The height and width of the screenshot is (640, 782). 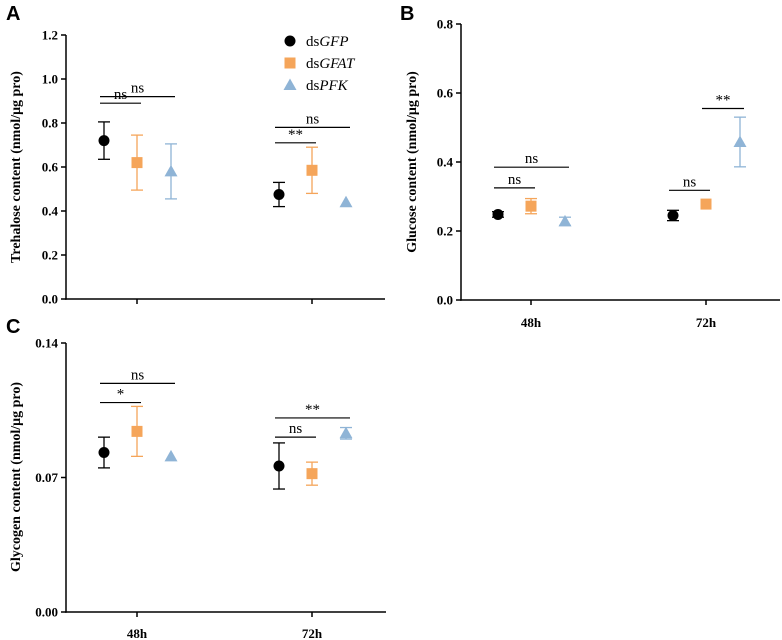 I want to click on legend-gfat-label: dsGFAT, so click(x=331, y=64).